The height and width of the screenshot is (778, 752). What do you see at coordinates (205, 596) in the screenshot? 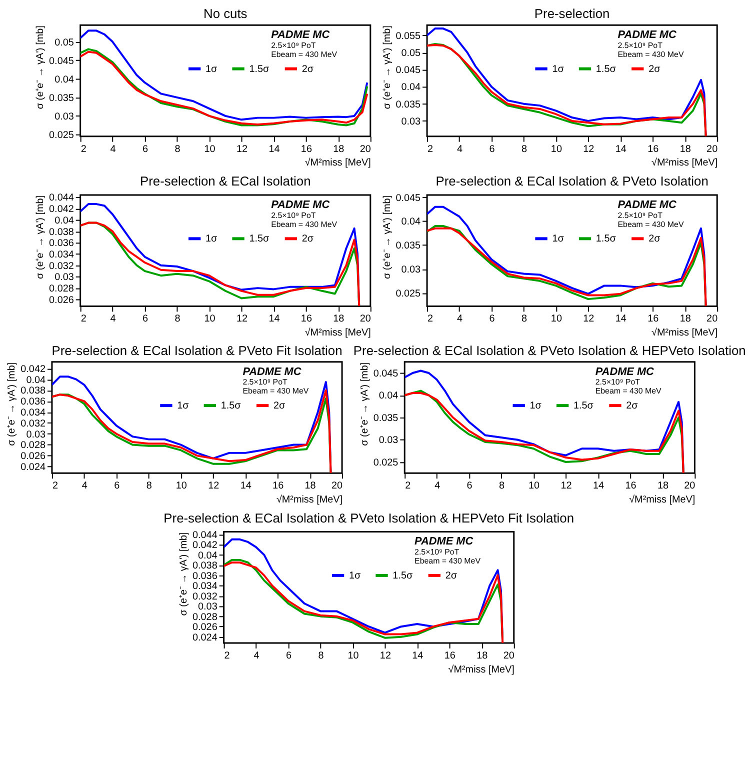
I see `y-tick-label: 0.032` at bounding box center [205, 596].